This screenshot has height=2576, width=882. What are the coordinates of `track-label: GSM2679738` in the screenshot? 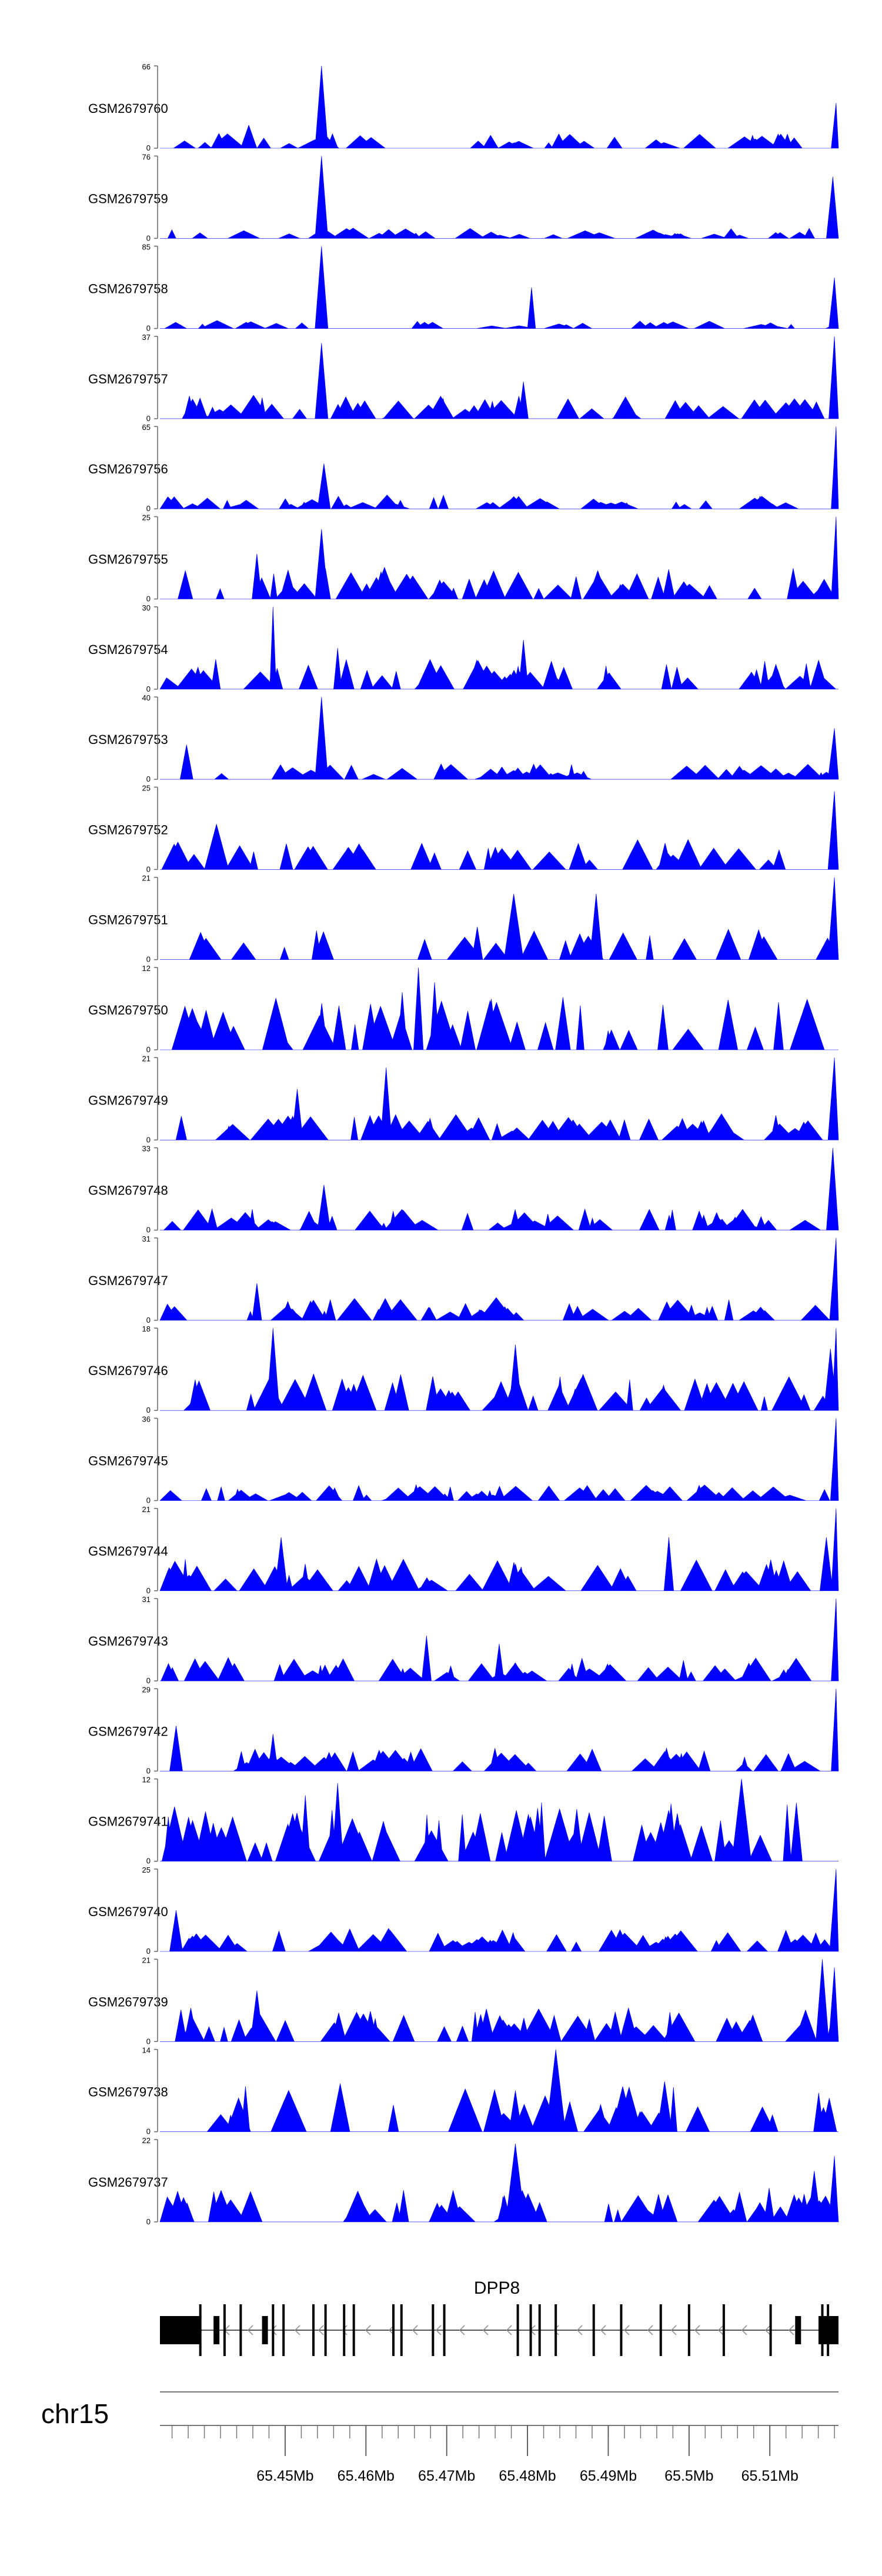 It's located at (128, 2092).